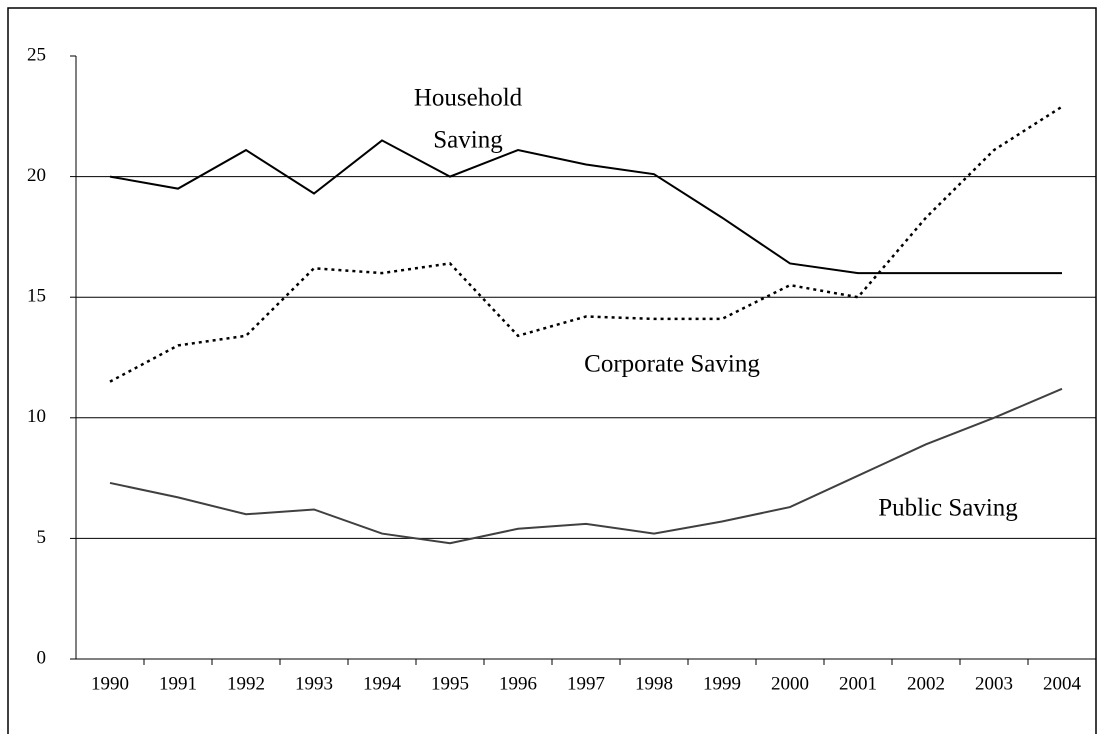 The image size is (1104, 734). I want to click on x-tick-label: 1991, so click(178, 683).